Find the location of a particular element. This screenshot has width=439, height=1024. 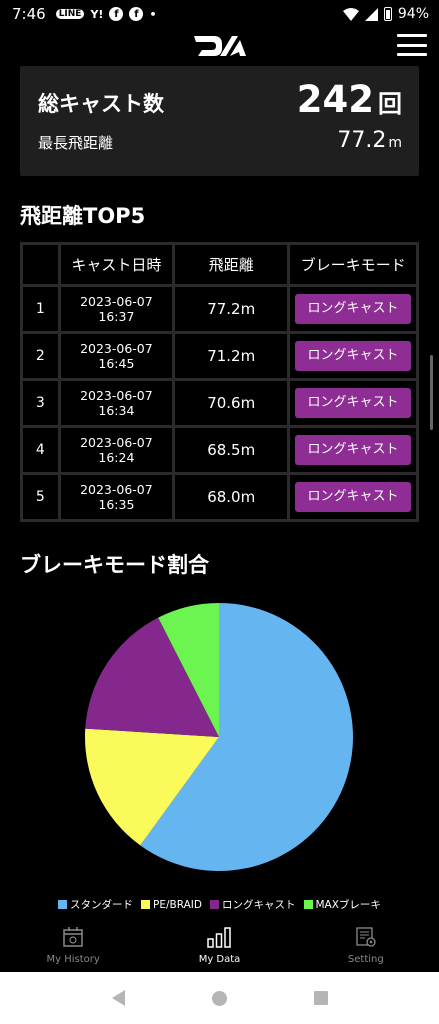

row-datetime: 2023-06-07 16:24 is located at coordinates (116, 450).